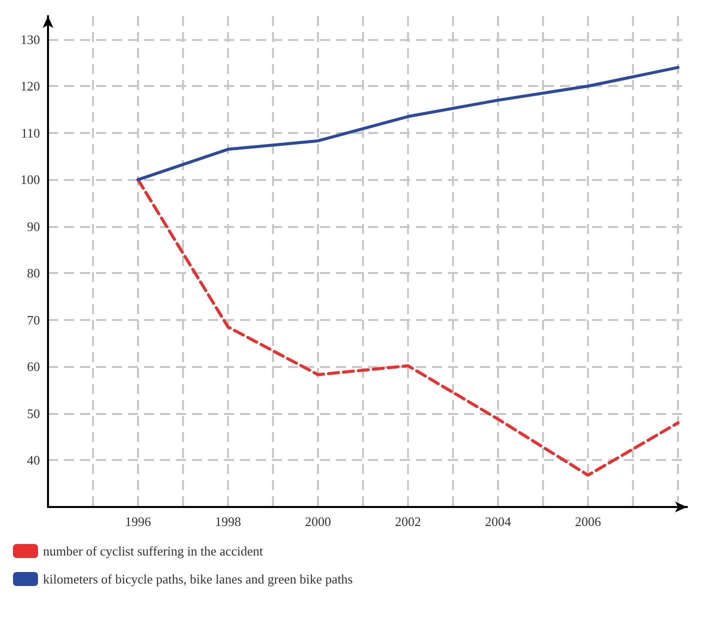 This screenshot has width=705, height=627. I want to click on y-tick-label: 50, so click(33, 413).